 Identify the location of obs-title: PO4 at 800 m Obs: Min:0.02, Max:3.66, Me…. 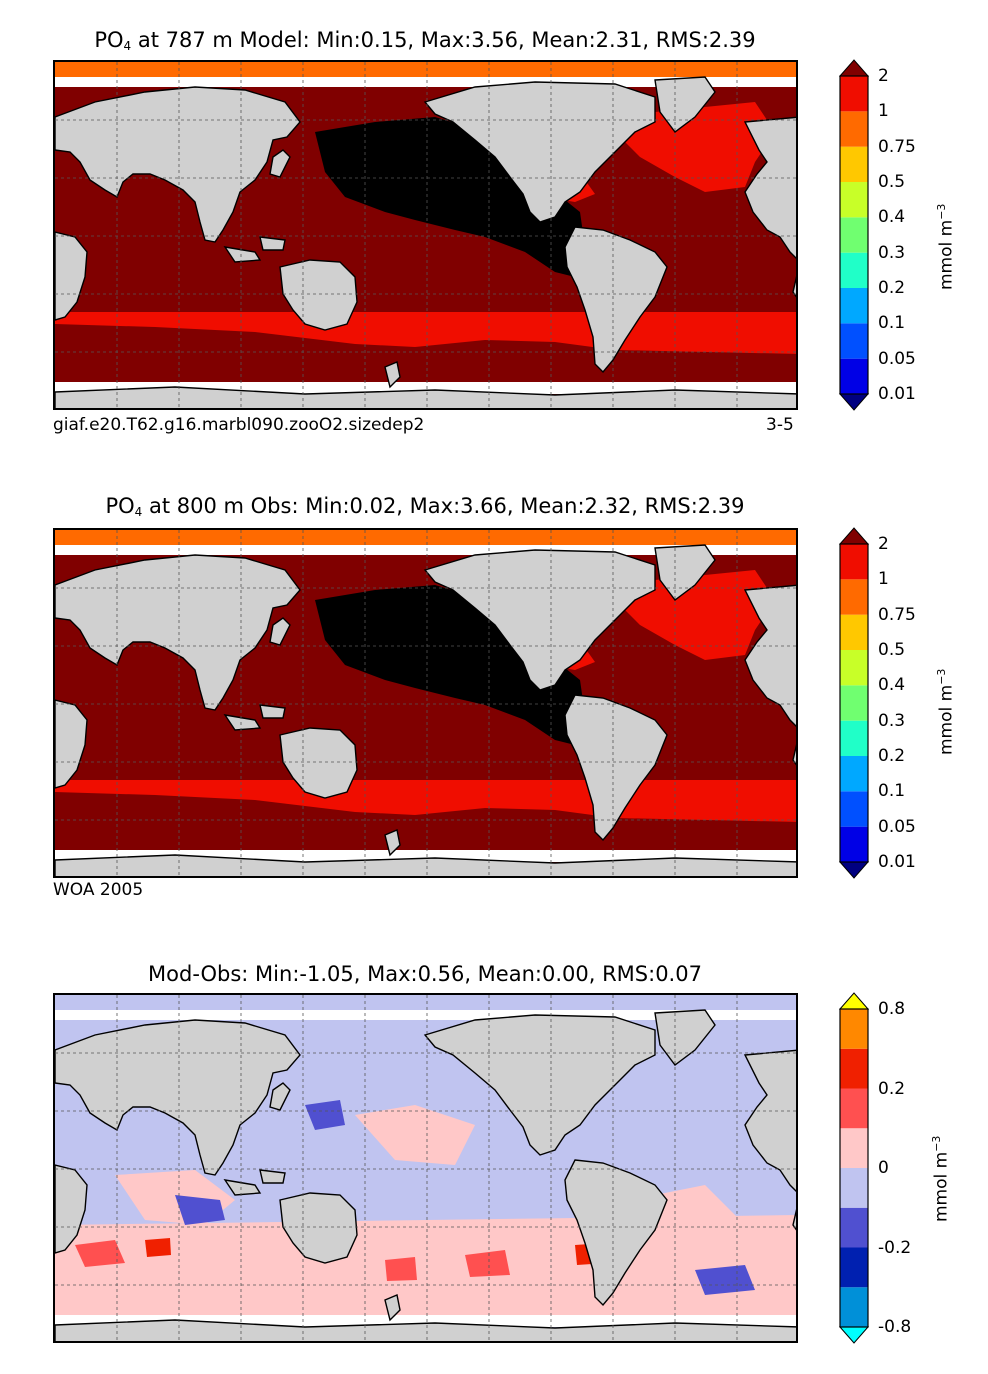
(425, 506).